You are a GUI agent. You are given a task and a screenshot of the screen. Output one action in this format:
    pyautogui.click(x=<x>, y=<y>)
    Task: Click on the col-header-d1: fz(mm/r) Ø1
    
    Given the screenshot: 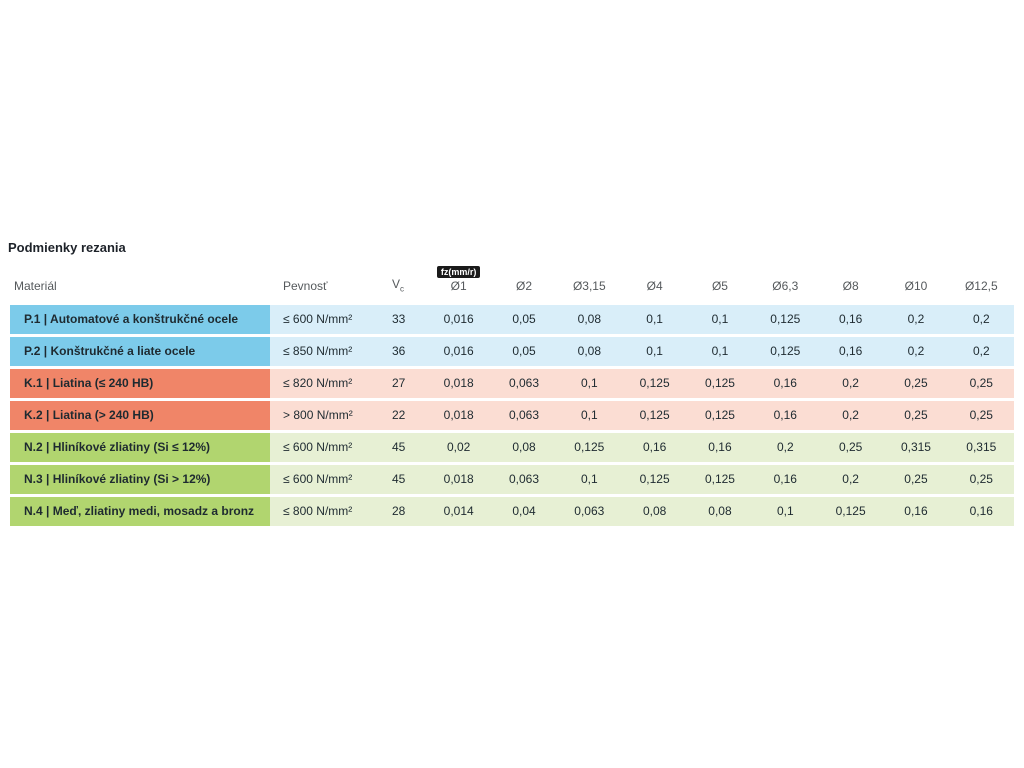 What is the action you would take?
    pyautogui.click(x=458, y=283)
    